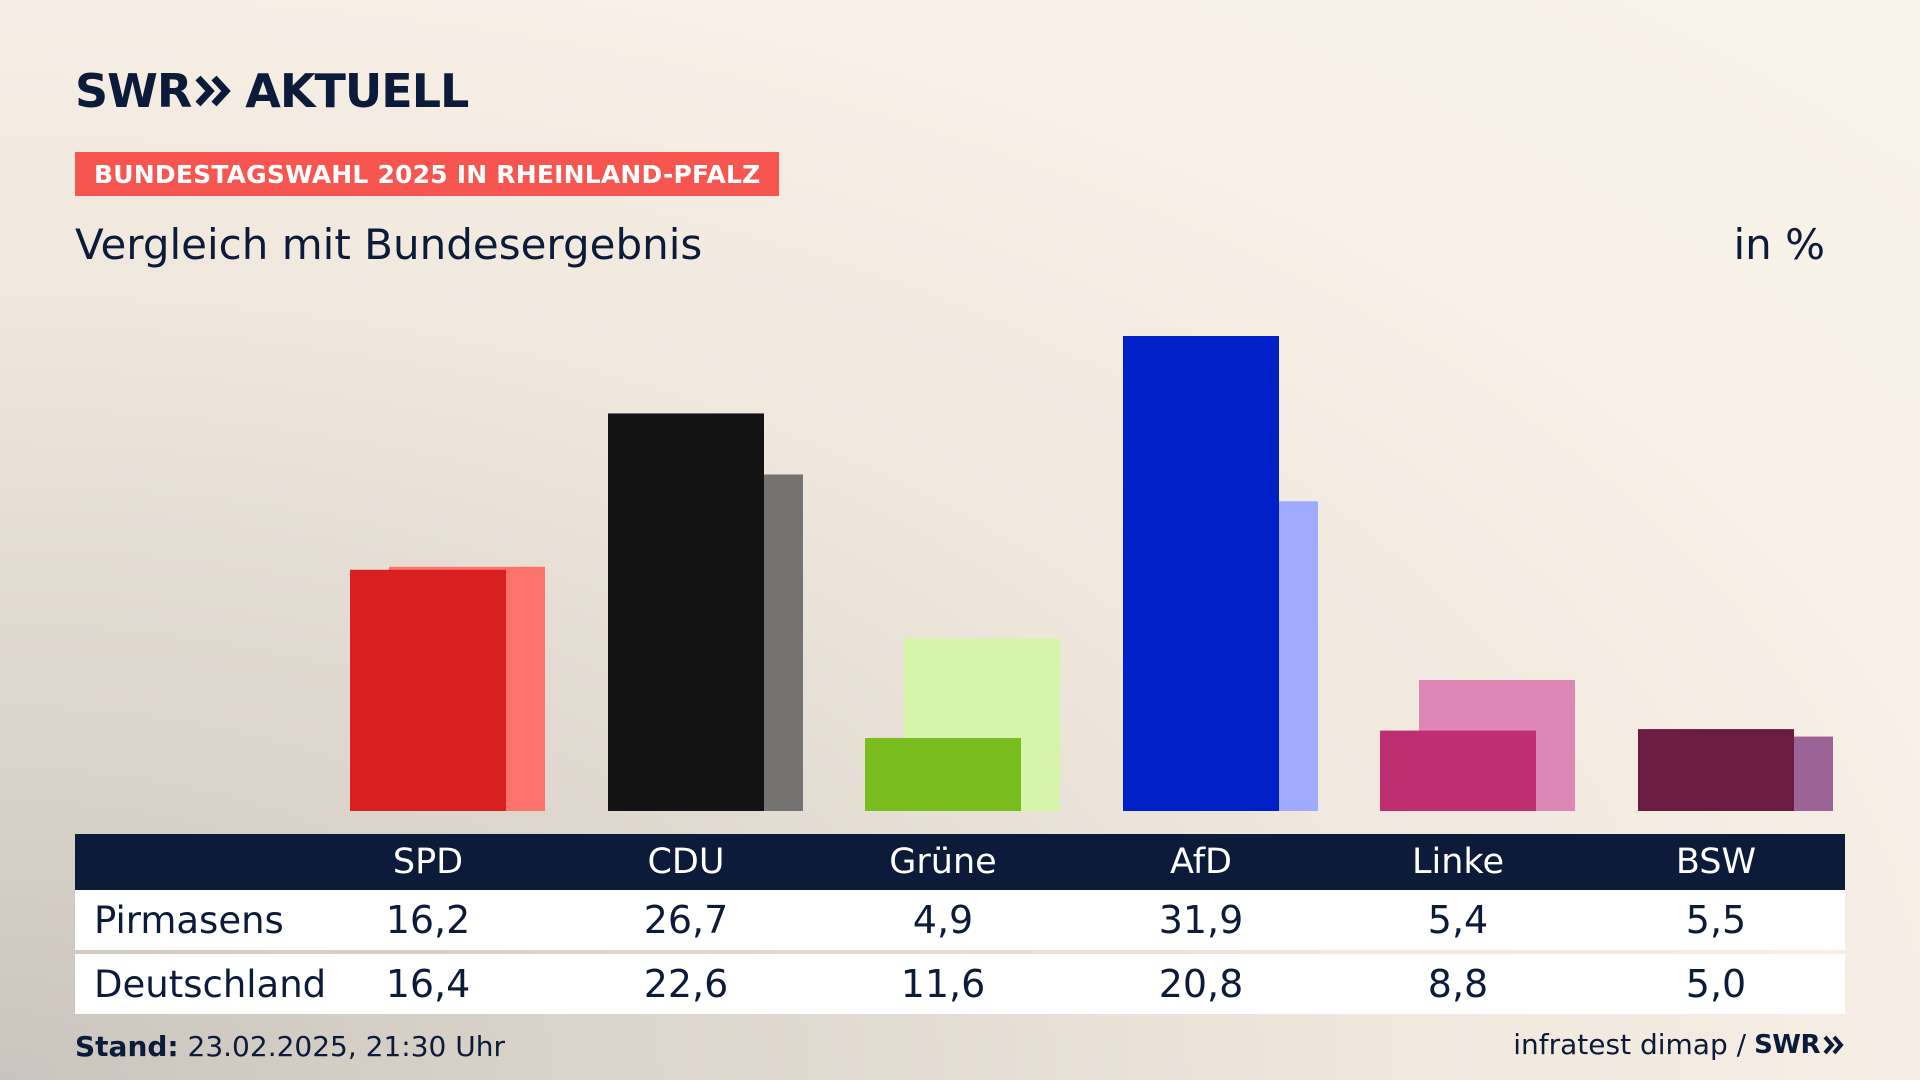 This screenshot has width=1920, height=1080. Describe the element at coordinates (428, 862) in the screenshot. I see `header-spd: SPD` at that location.